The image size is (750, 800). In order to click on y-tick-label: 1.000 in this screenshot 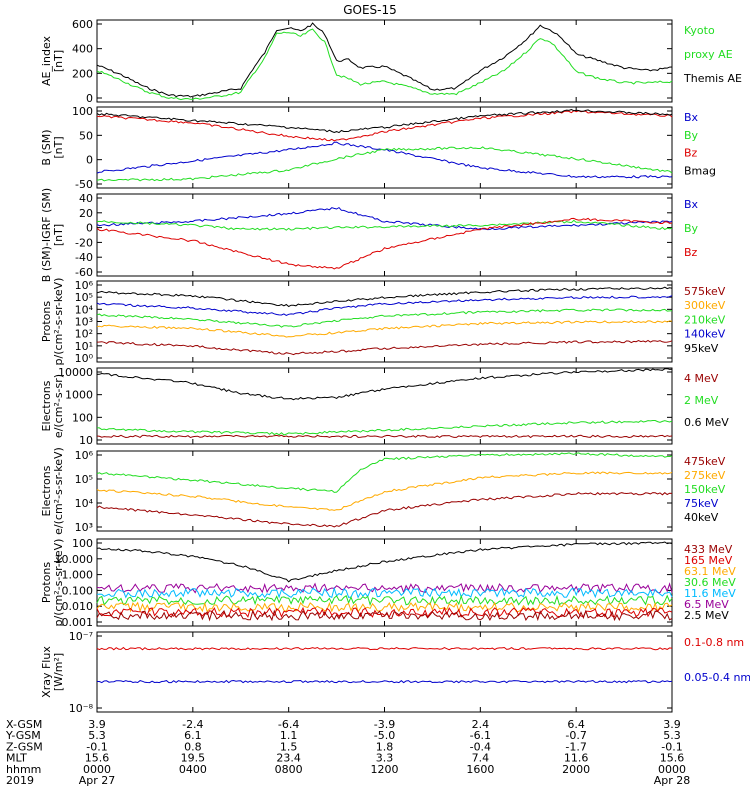, I will do `click(78, 575)`.